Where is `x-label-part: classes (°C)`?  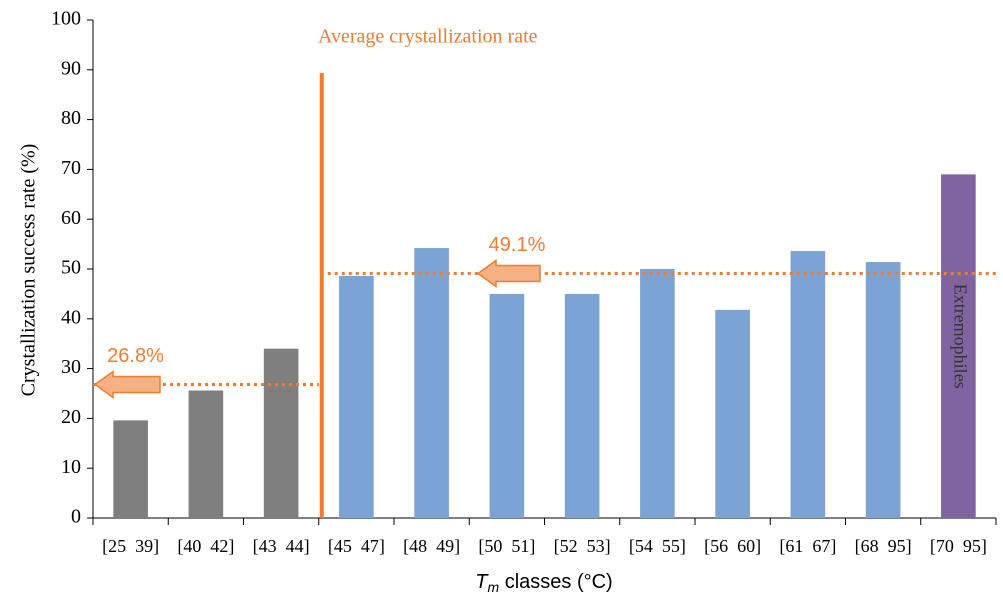 x-label-part: classes (°C) is located at coordinates (556, 582).